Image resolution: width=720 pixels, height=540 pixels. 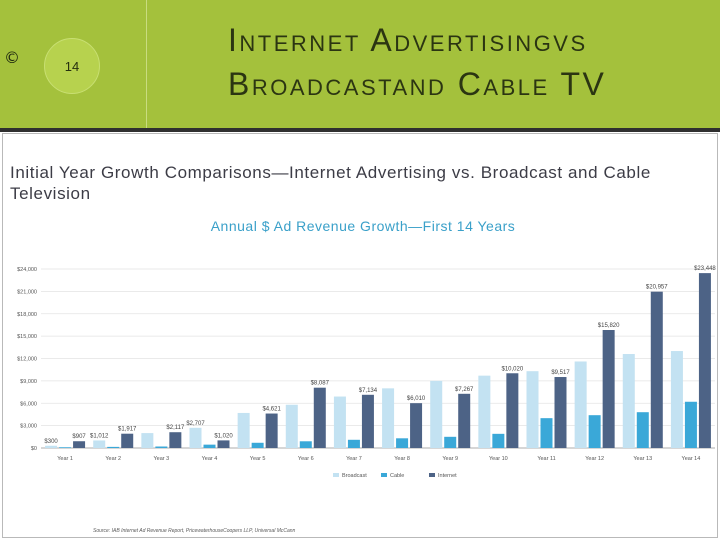 What do you see at coordinates (175, 428) in the screenshot?
I see `data-label: $2,117` at bounding box center [175, 428].